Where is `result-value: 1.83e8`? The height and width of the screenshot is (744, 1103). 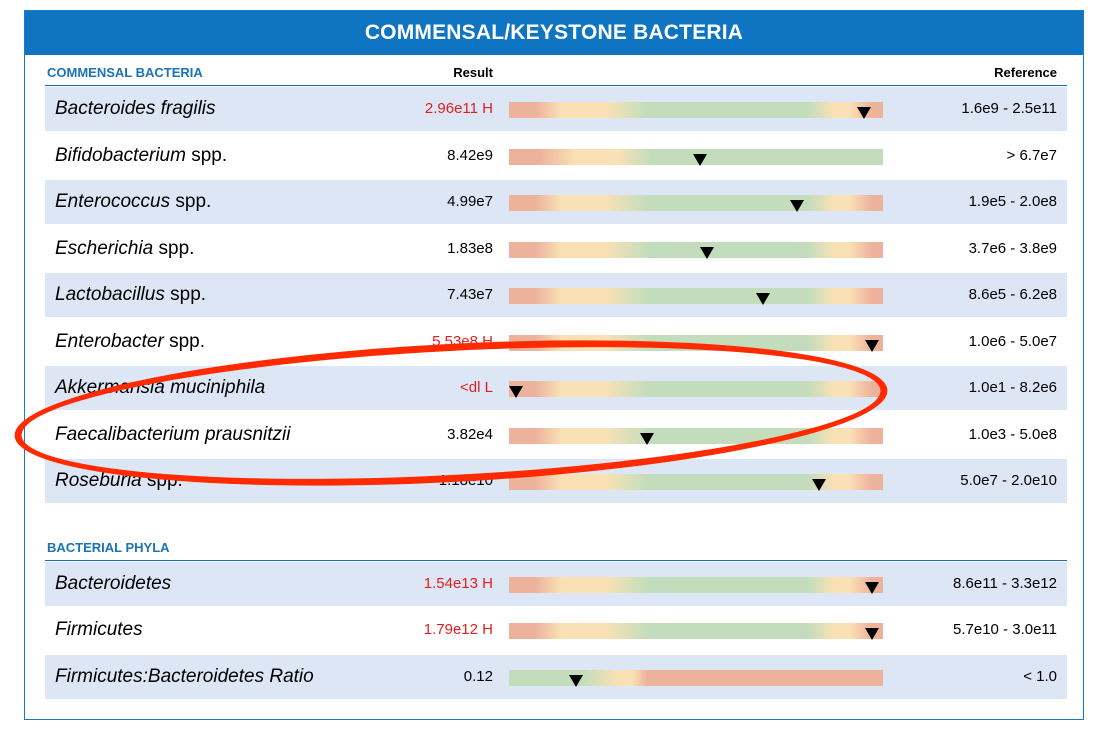
result-value: 1.83e8 is located at coordinates (470, 248).